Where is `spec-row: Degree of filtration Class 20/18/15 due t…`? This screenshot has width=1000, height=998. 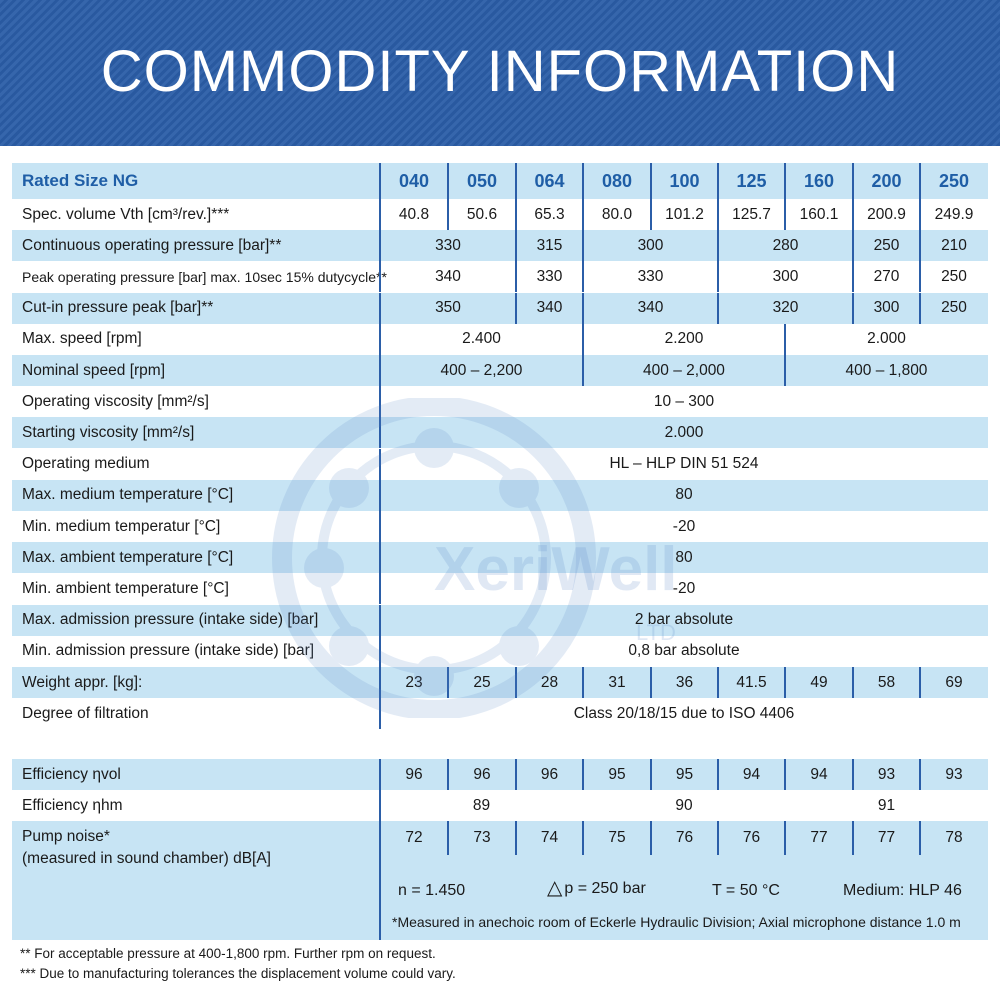
spec-row: Degree of filtration Class 20/18/15 due t… is located at coordinates (500, 714).